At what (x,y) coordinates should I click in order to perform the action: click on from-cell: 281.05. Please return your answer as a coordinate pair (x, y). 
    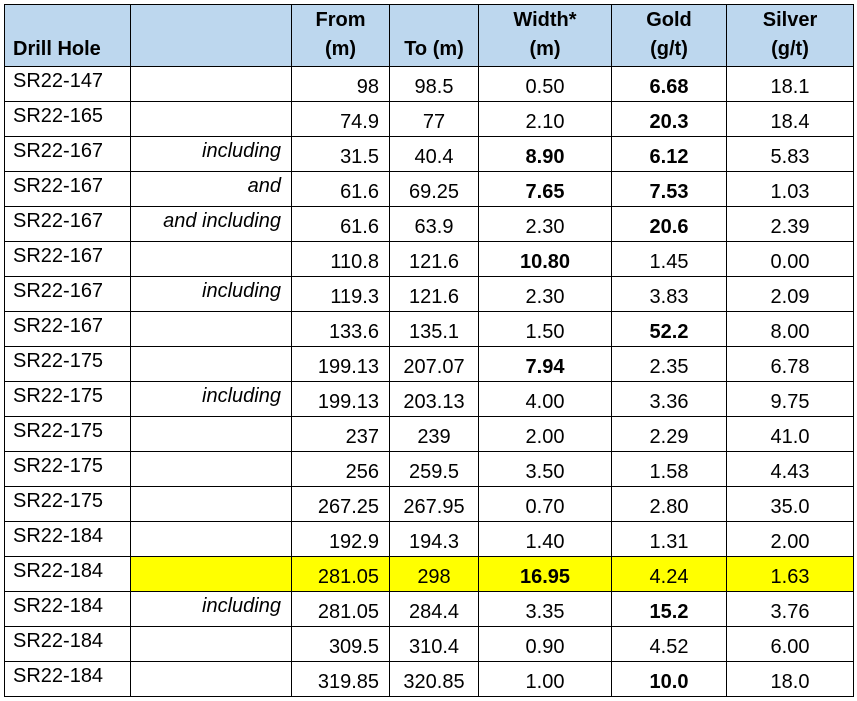
    Looking at the image, I should click on (340, 609).